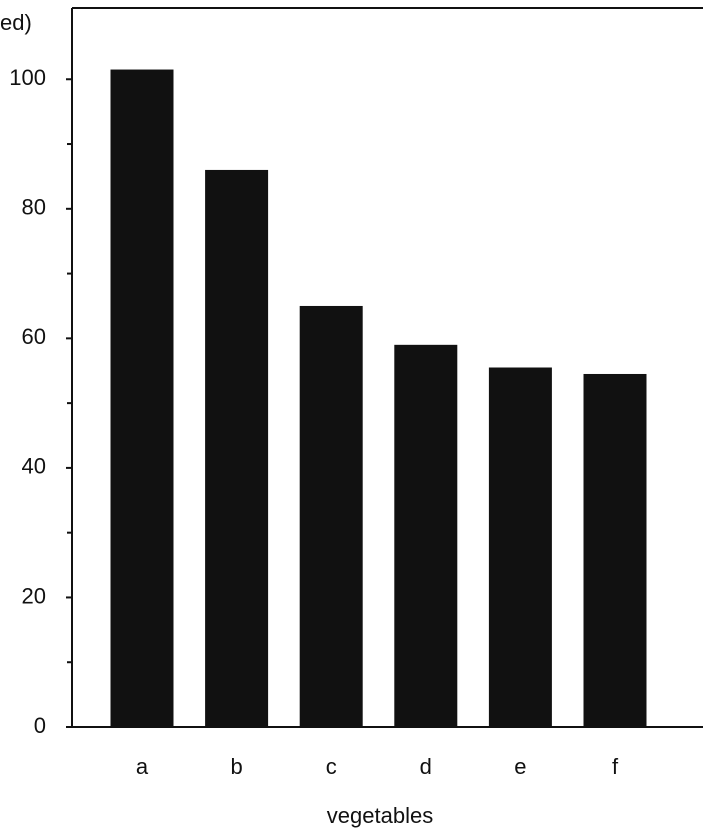  What do you see at coordinates (27, 77) in the screenshot?
I see `y-tick-label: 100` at bounding box center [27, 77].